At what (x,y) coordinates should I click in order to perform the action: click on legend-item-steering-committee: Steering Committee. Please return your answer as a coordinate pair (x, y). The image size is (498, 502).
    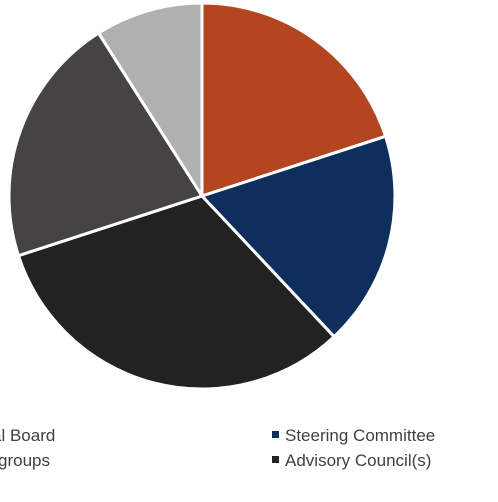
    Looking at the image, I should click on (353, 436).